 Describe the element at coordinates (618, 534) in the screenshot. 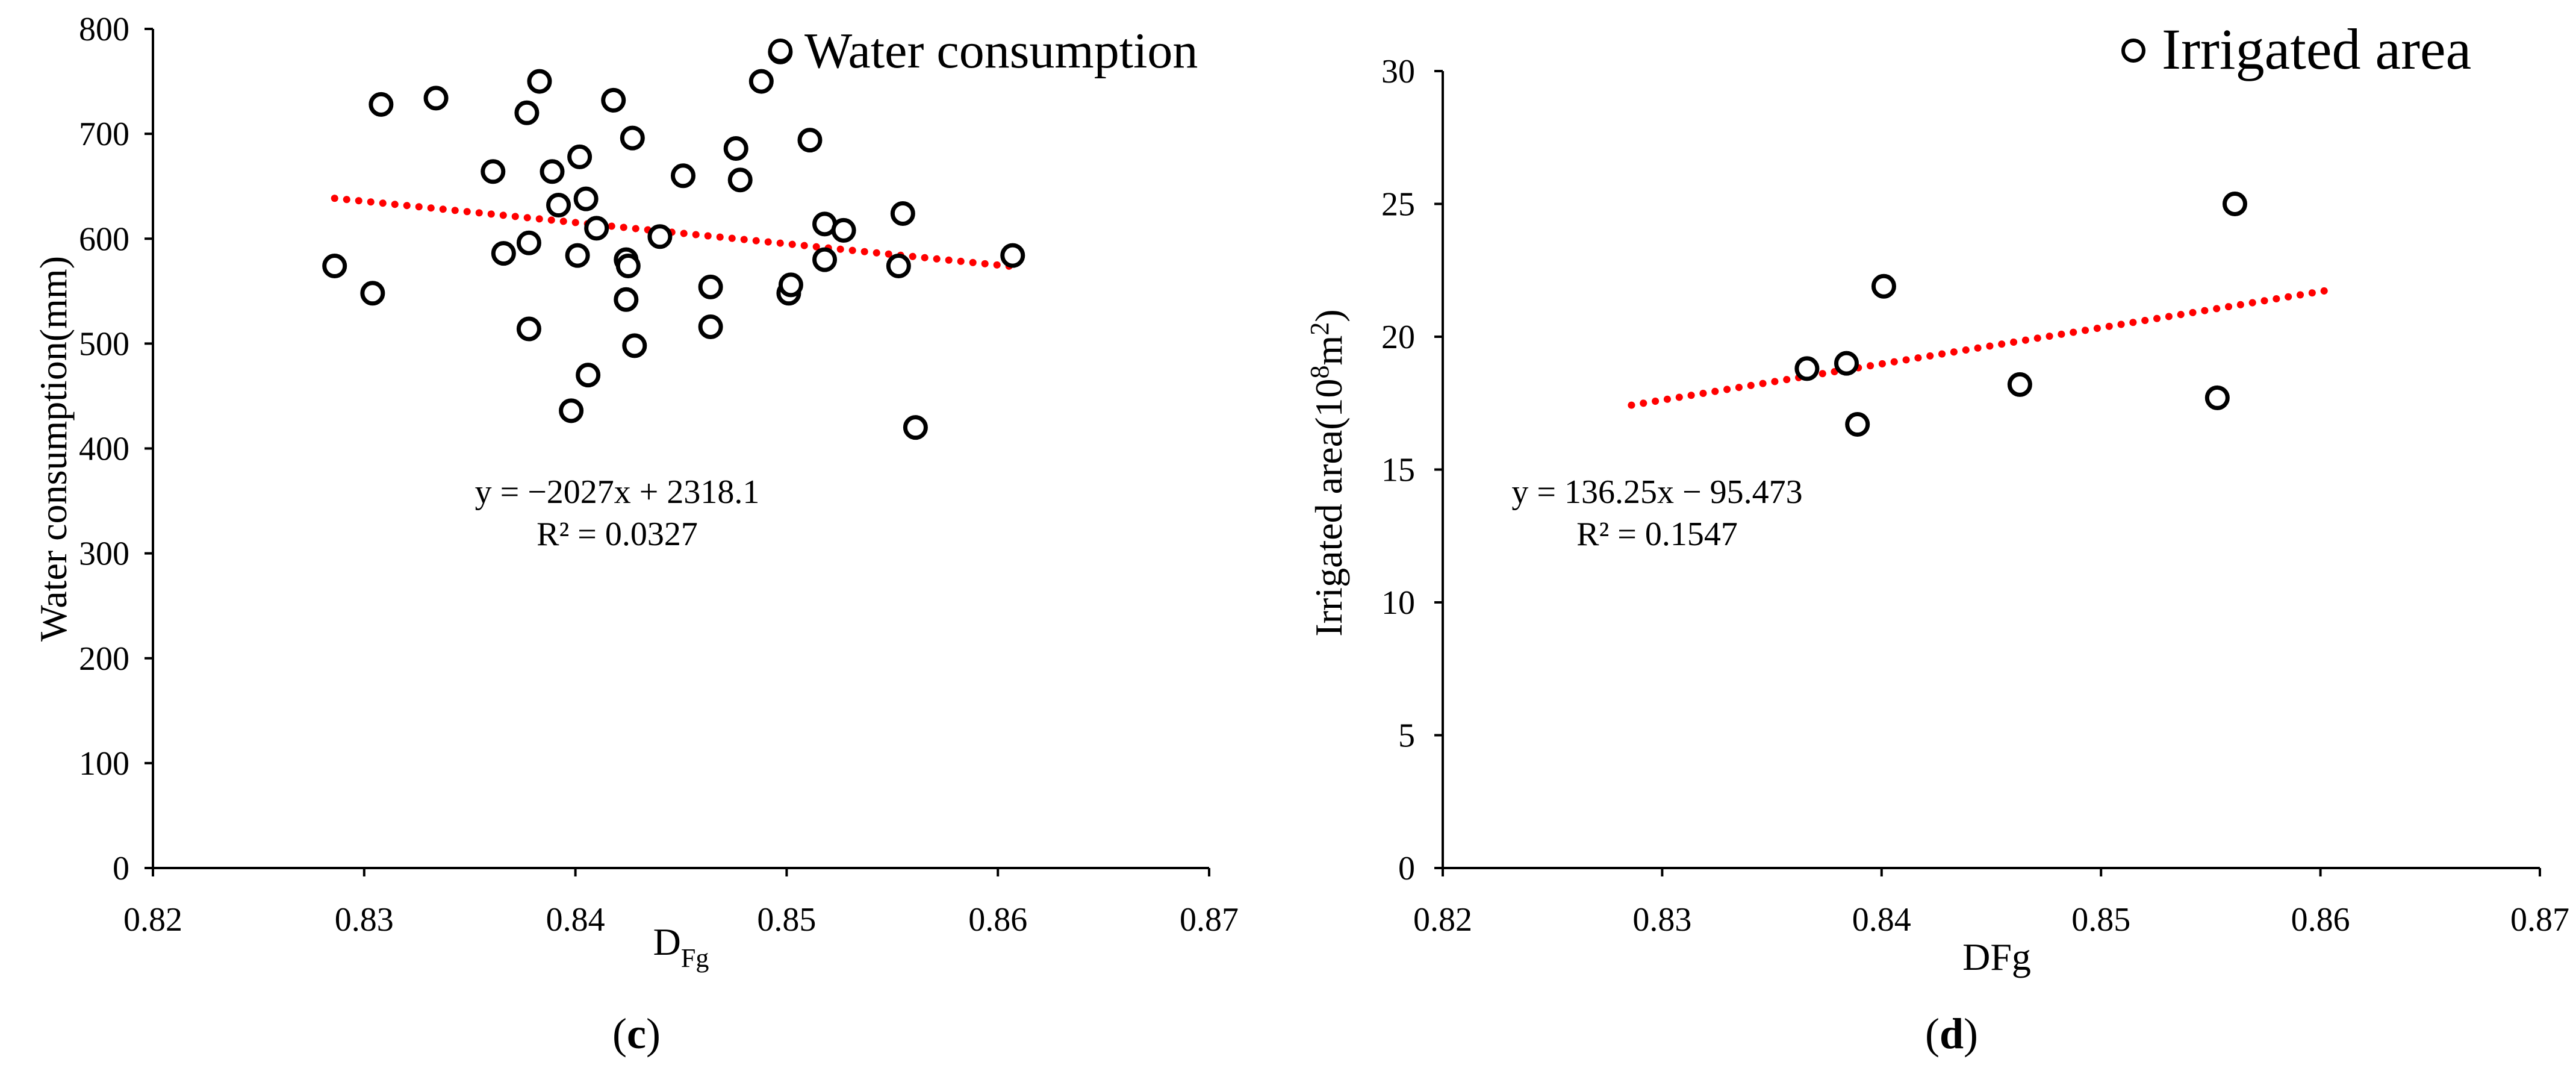

I see `panel-c-r2: R² = 0.0327` at that location.